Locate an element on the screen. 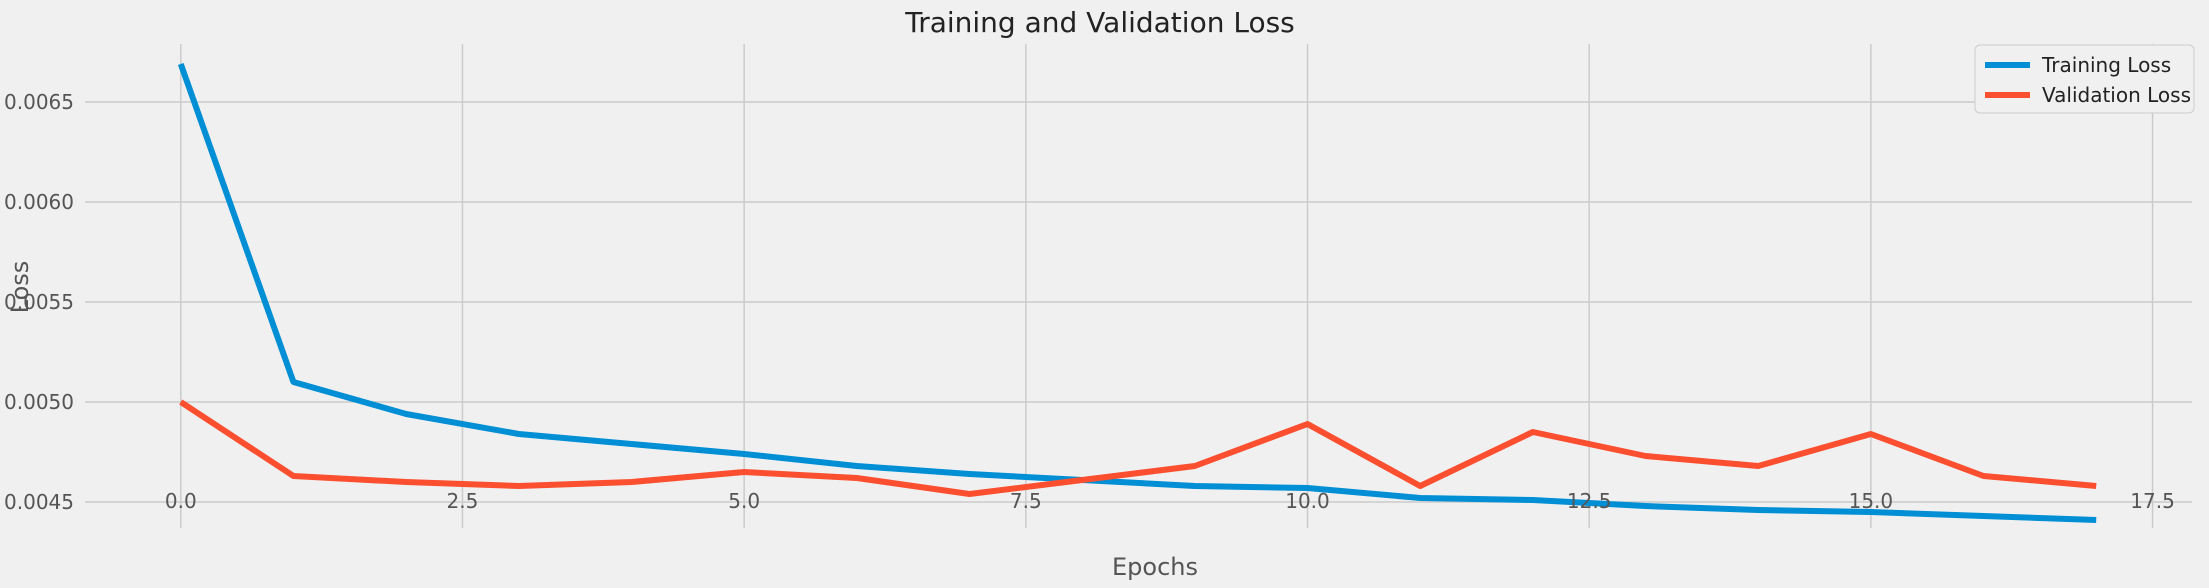 The width and height of the screenshot is (2209, 588). y-tick-label: 0.0050 is located at coordinates (39, 402).